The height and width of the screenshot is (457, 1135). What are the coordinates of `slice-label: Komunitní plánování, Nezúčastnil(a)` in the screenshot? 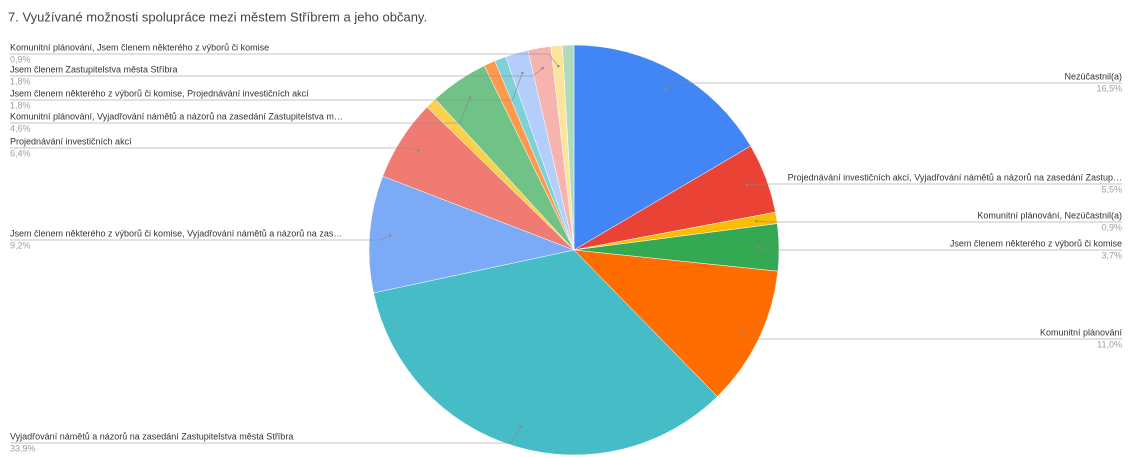 It's located at (1049, 215).